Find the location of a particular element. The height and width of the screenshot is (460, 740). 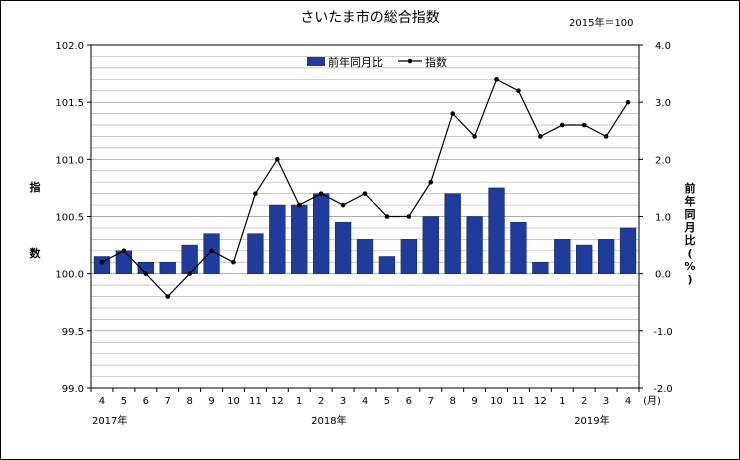

legend-label-line: 指数 is located at coordinates (436, 62).